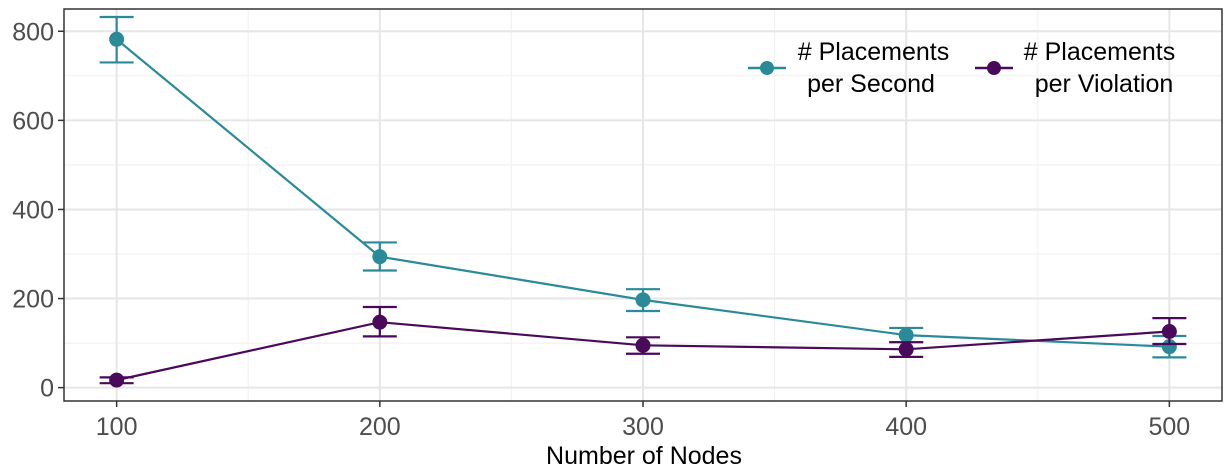 The width and height of the screenshot is (1225, 470). Describe the element at coordinates (33, 210) in the screenshot. I see `y-tick-label: 400` at that location.